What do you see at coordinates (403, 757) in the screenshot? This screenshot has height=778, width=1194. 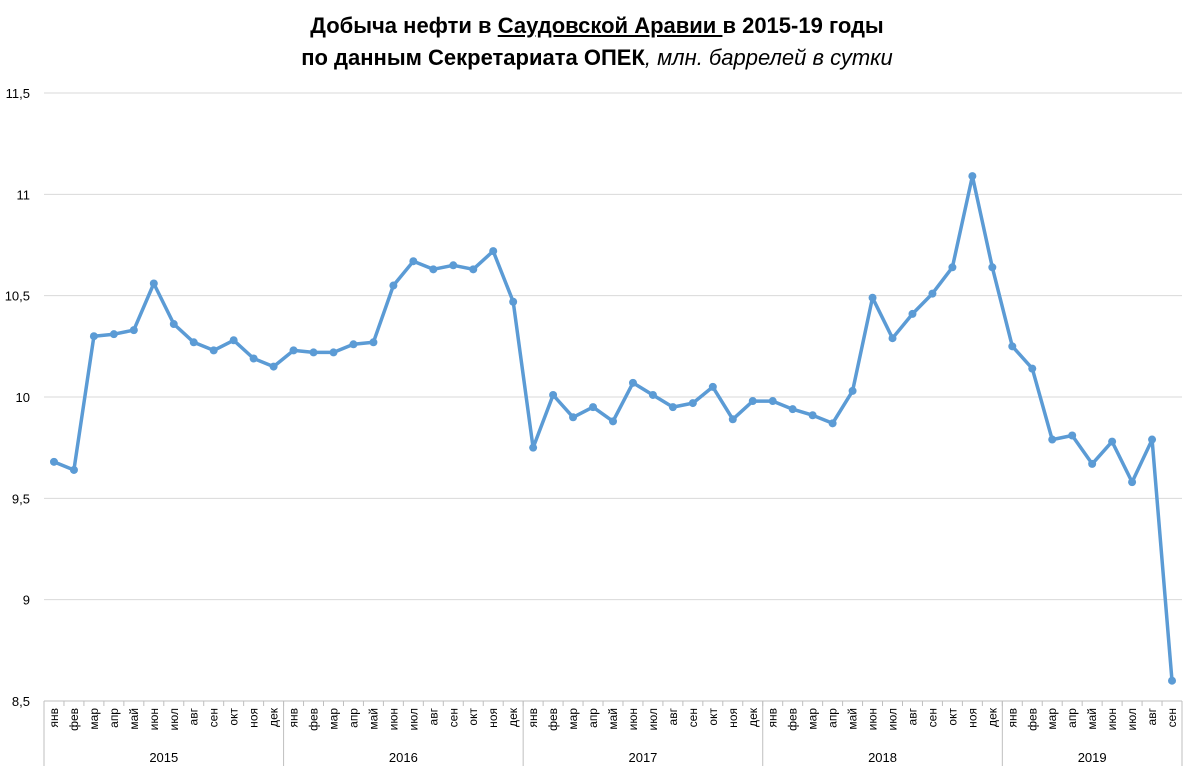 I see `year-label: 2016` at bounding box center [403, 757].